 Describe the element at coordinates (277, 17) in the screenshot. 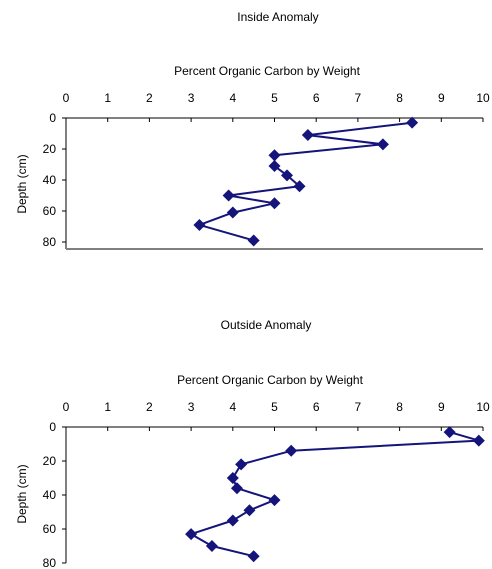

I see `chart-title: Inside Anomaly` at that location.